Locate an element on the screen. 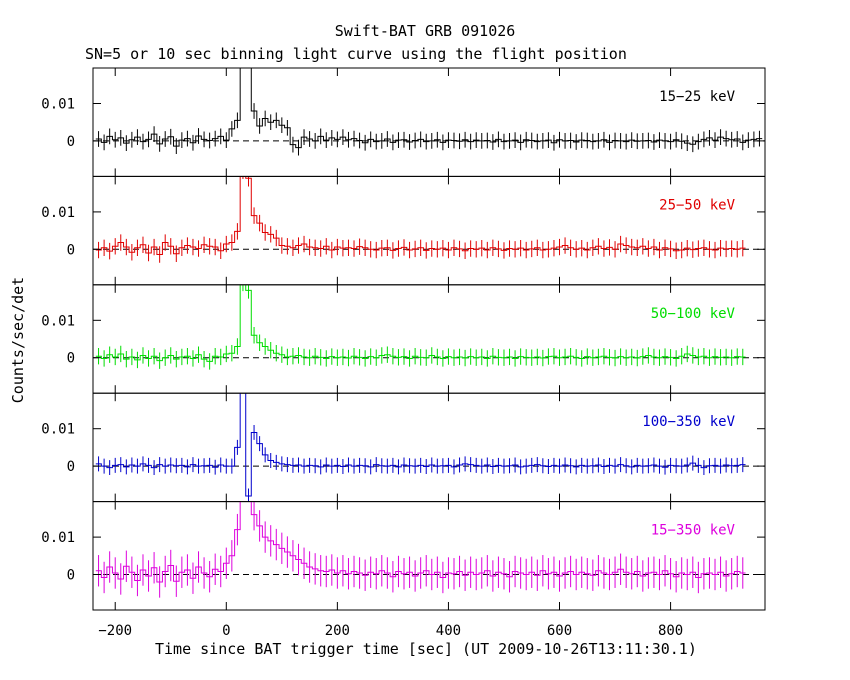 The width and height of the screenshot is (850, 680). panel-4-data is located at coordinates (429, 447).